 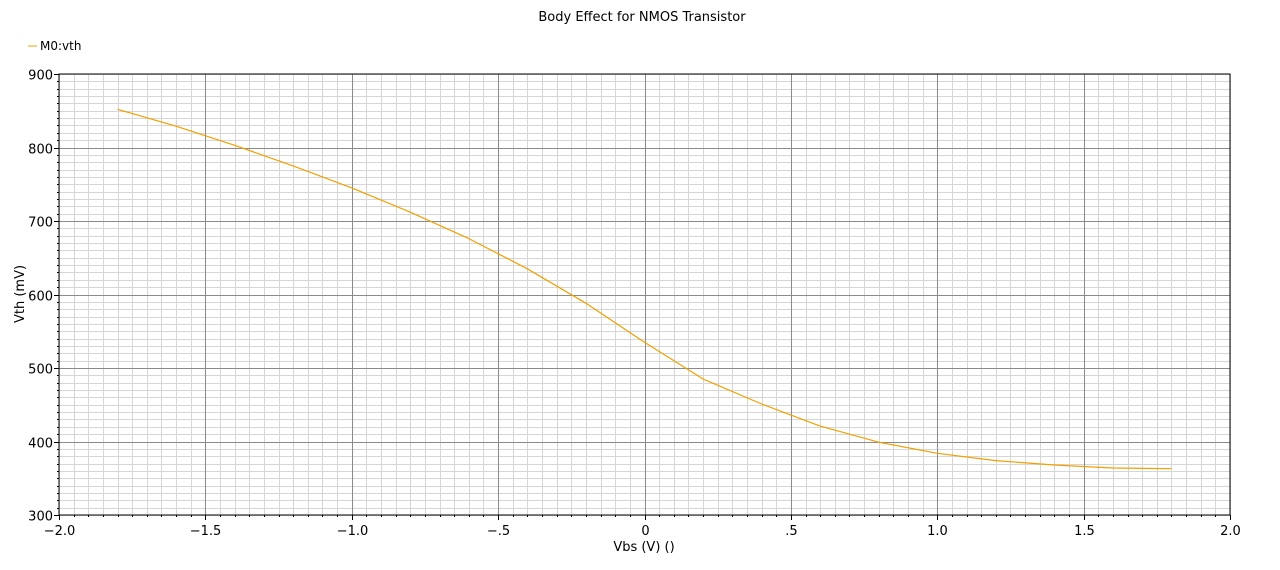 I want to click on x-tick-label: 2.0, so click(x=1230, y=531).